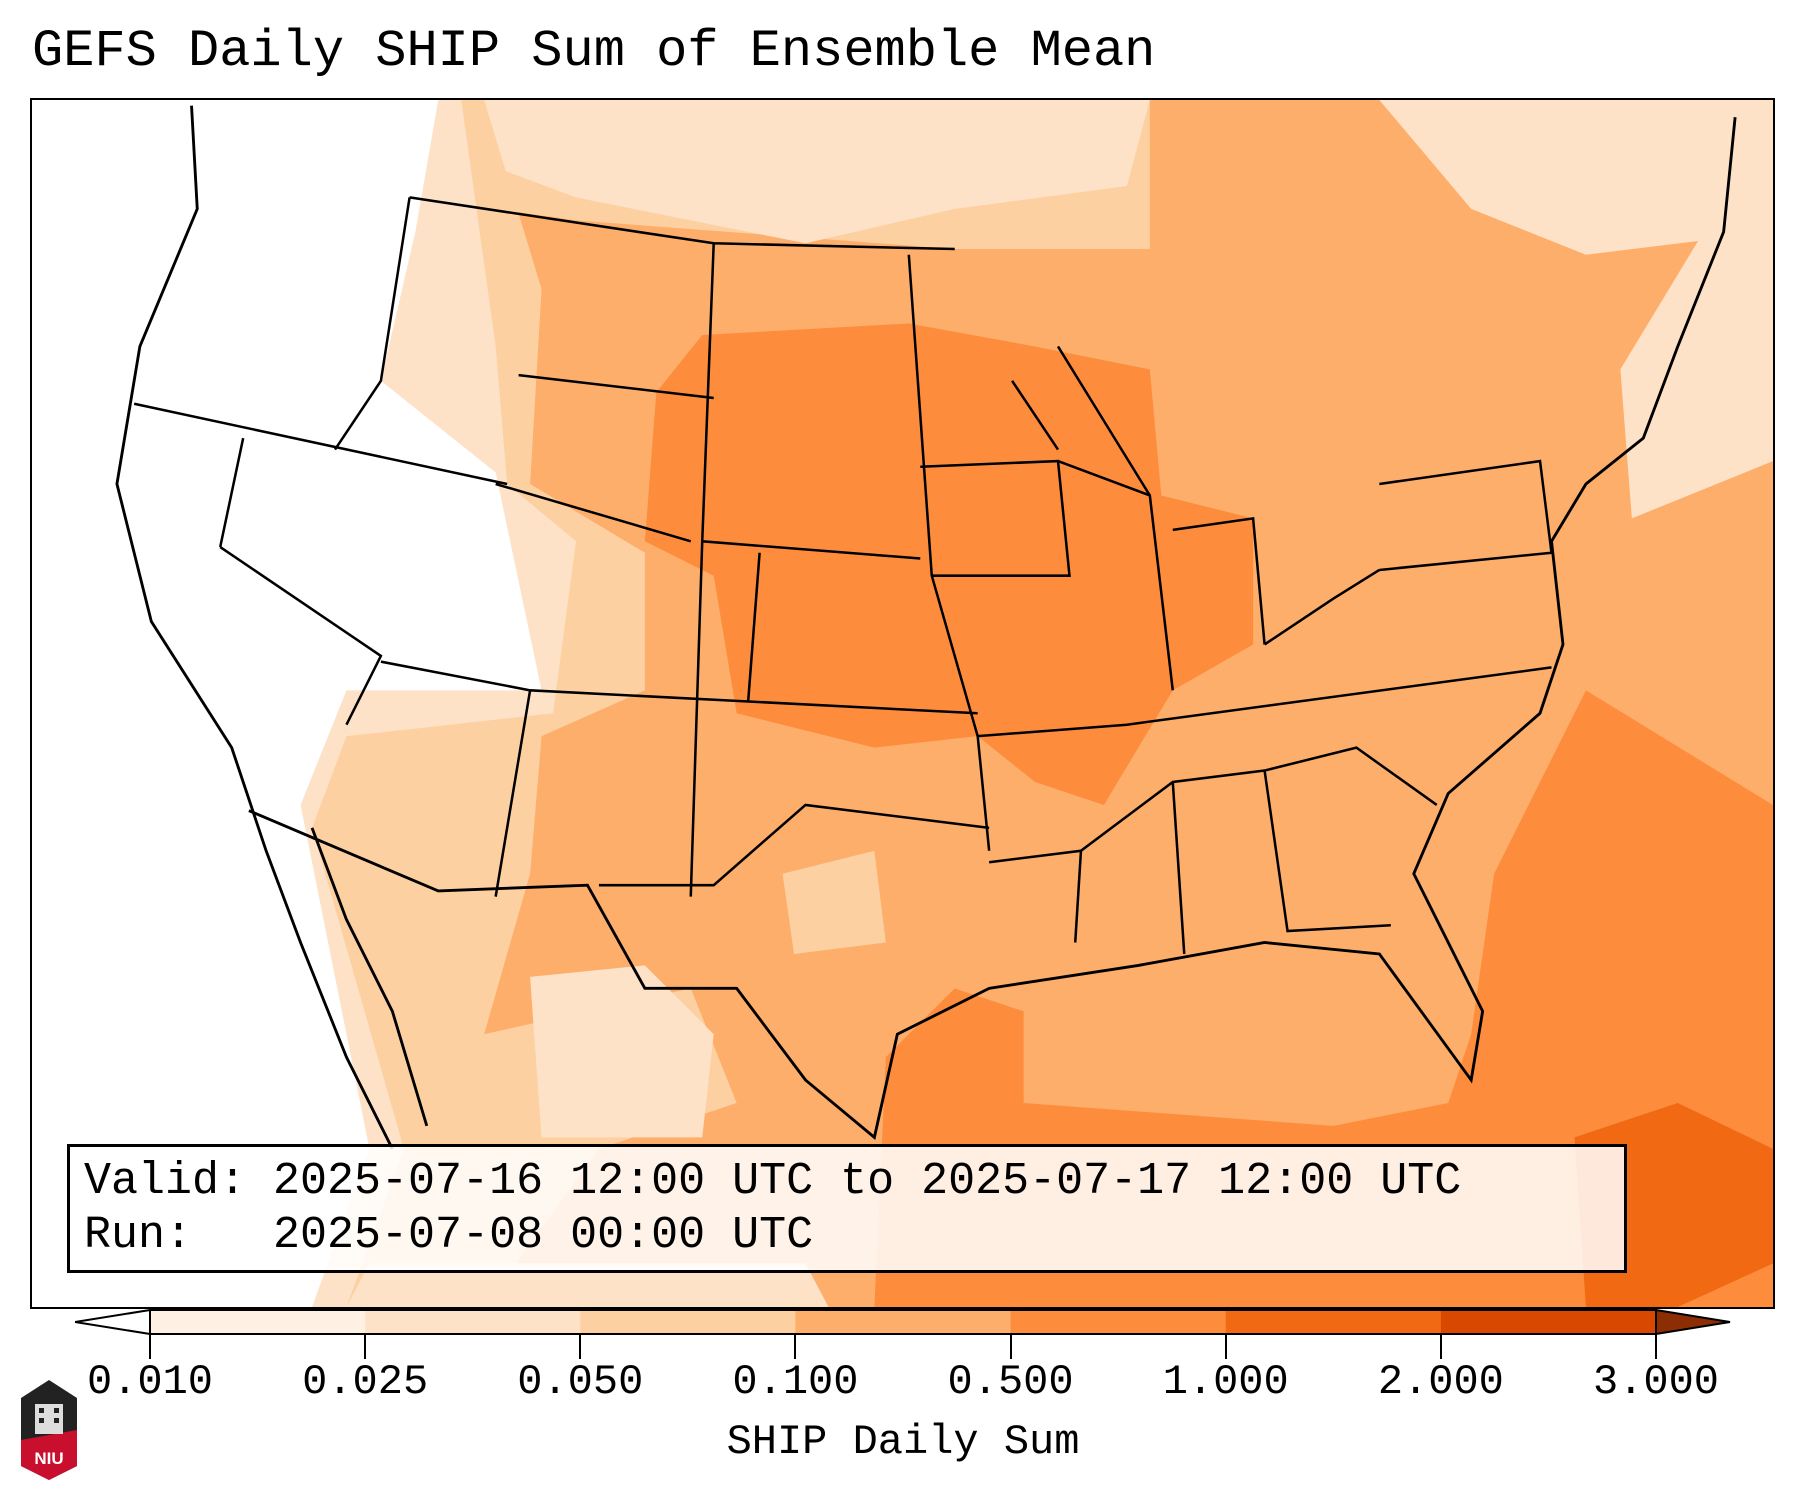 The width and height of the screenshot is (1803, 1500). Describe the element at coordinates (795, 1382) in the screenshot. I see `colorbar-tick-label: 0.100` at that location.